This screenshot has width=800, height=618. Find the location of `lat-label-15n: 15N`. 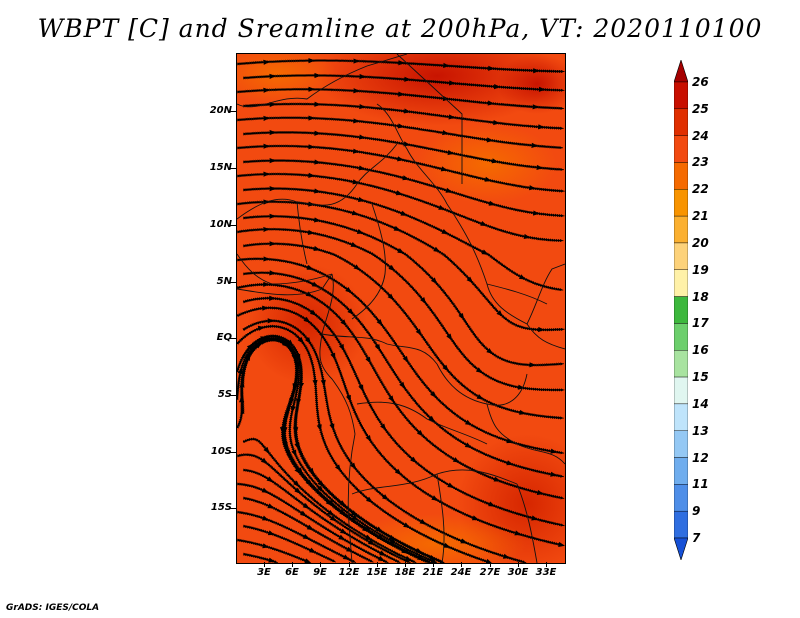

lat-label-15n: 15N is located at coordinates (220, 167).